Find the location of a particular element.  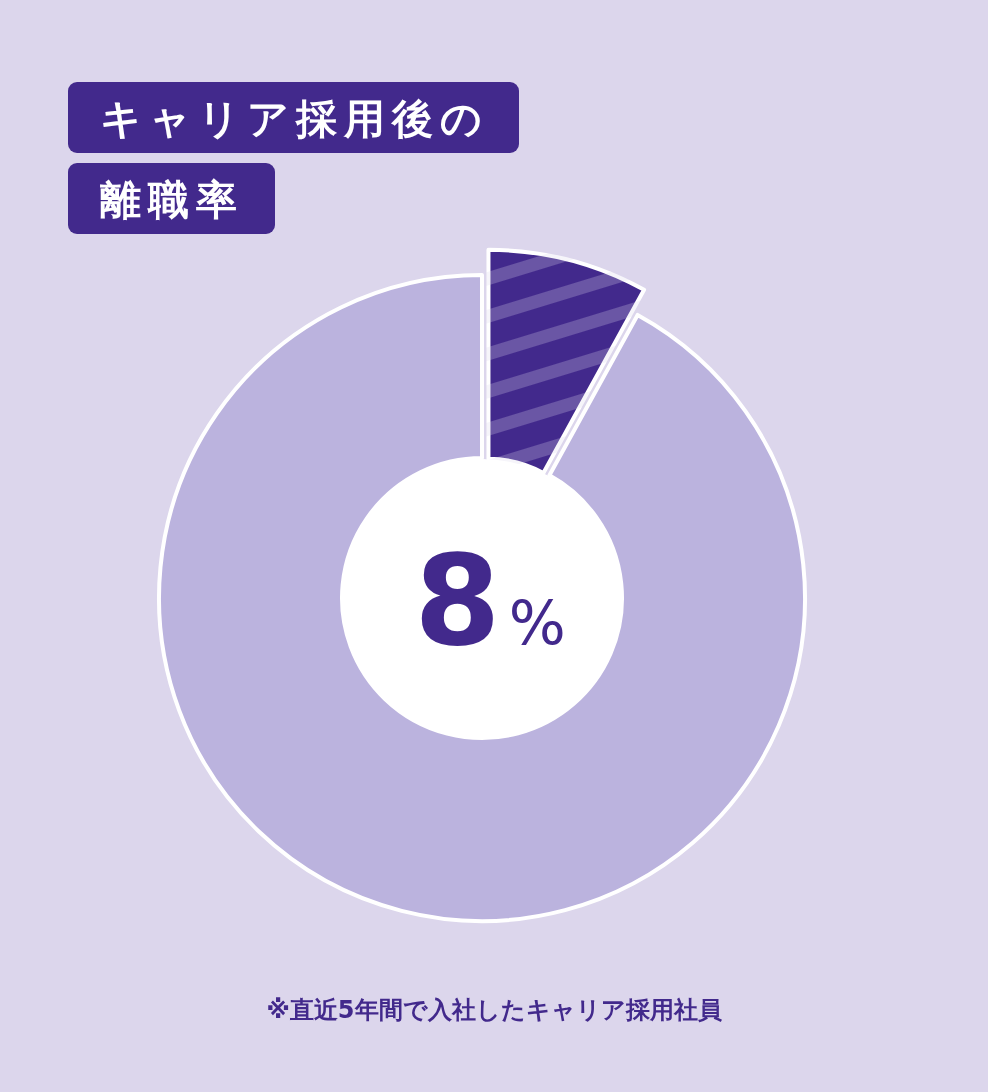

text: 8% is located at coordinates (490, 601).